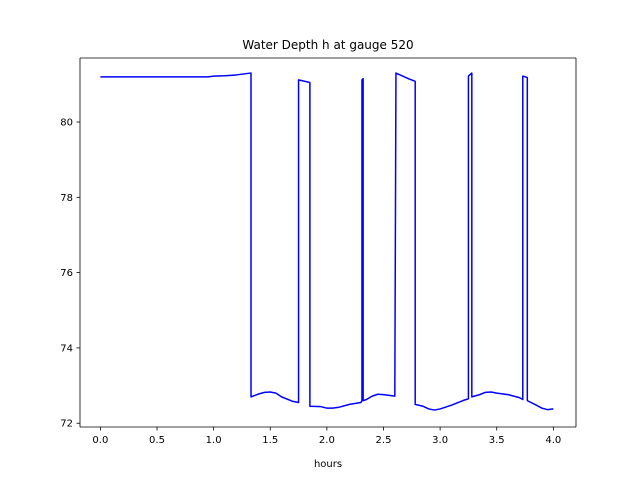 This screenshot has height=480, width=640. I want to click on x-tick-label: 1.5, so click(270, 440).